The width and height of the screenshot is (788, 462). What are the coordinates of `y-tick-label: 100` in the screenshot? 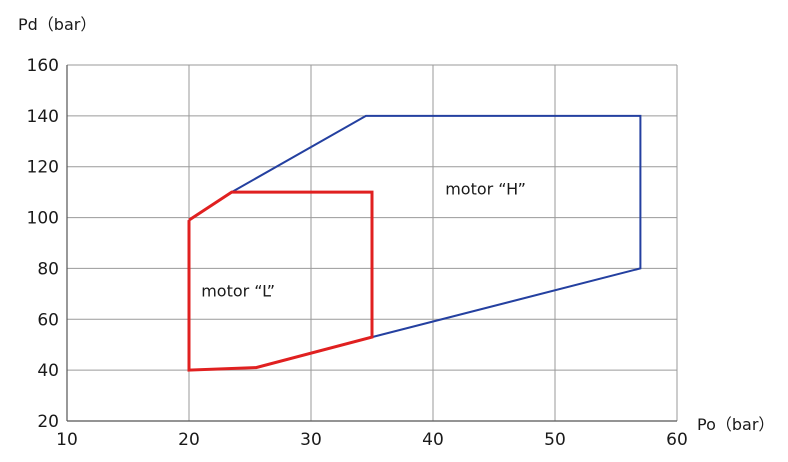 It's located at (43, 219).